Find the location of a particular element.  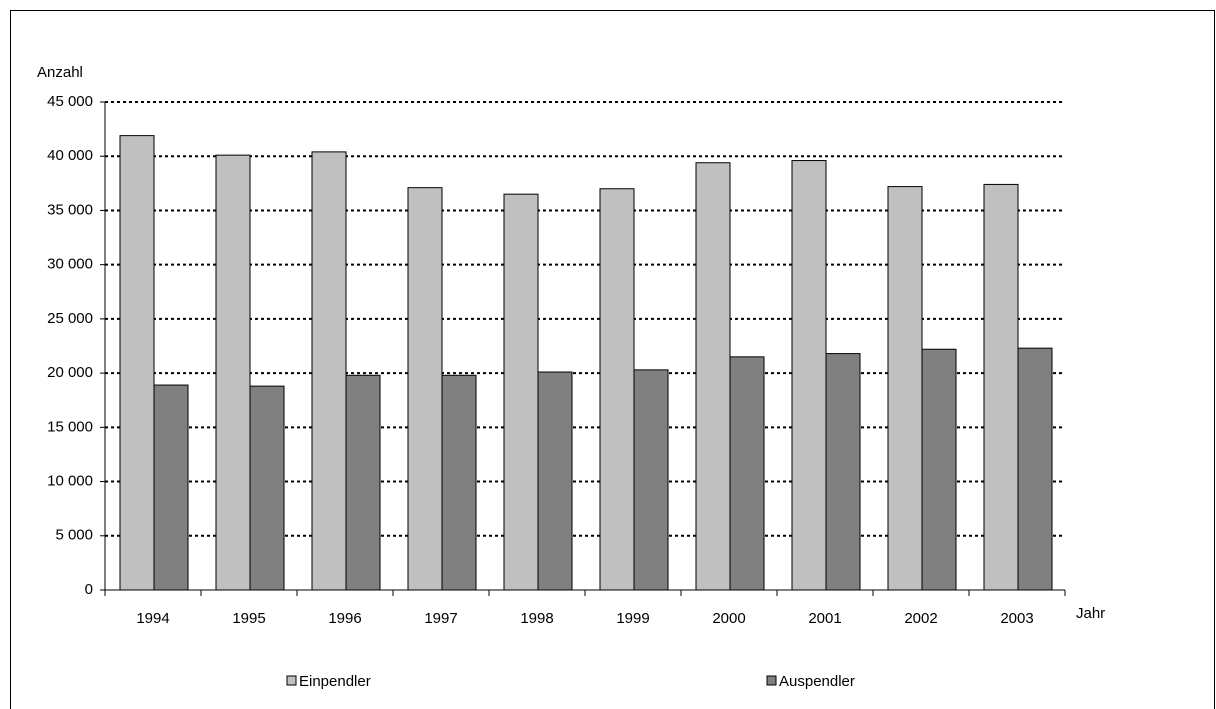

legend-label: Auspendler is located at coordinates (817, 681).